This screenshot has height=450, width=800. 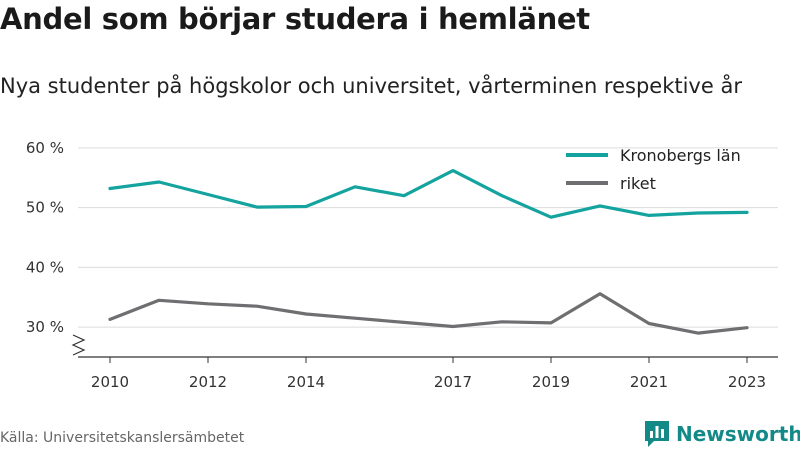 What do you see at coordinates (122, 438) in the screenshot?
I see `source-text: Källa: Universitetskanslersämbetet` at bounding box center [122, 438].